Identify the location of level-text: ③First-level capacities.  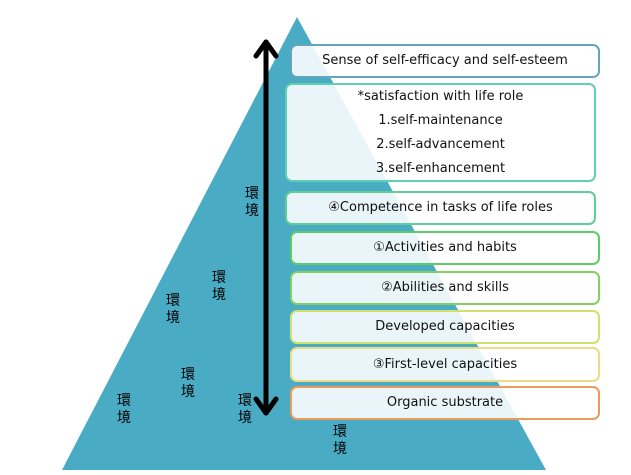
(445, 364).